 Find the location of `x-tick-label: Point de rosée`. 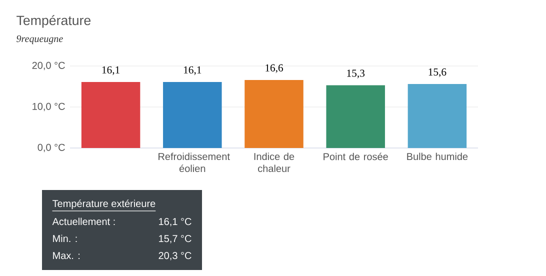

x-tick-label: Point de rosée is located at coordinates (356, 156).